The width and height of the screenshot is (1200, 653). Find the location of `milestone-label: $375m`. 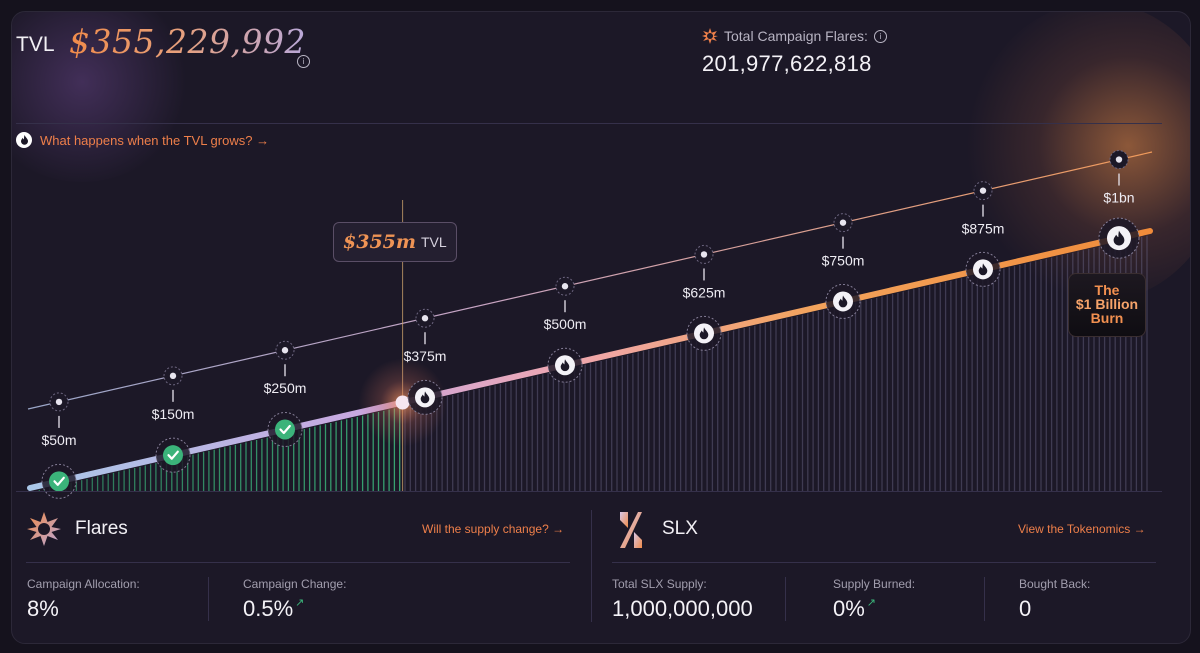

milestone-label: $375m is located at coordinates (425, 356).